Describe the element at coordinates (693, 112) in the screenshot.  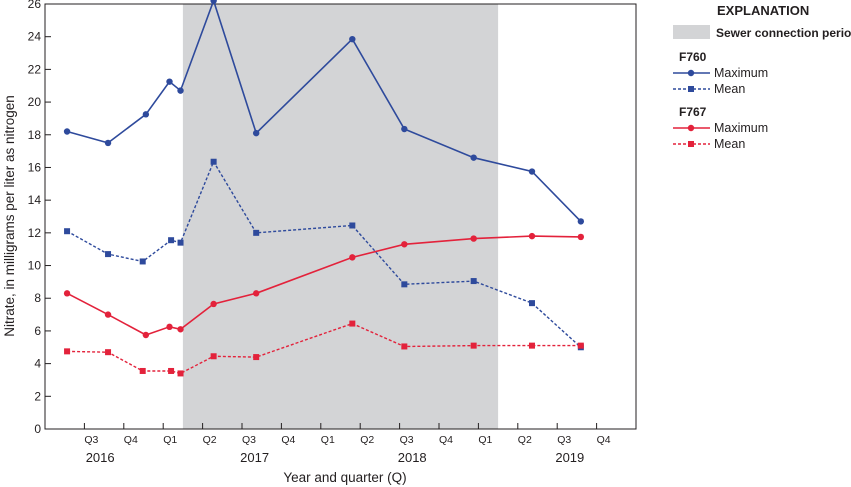
I see `legend-group-f767: F767` at that location.